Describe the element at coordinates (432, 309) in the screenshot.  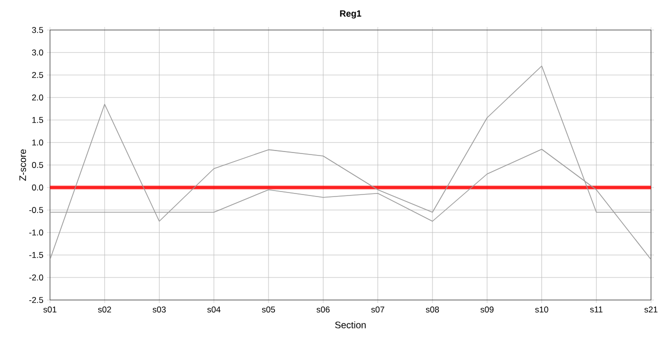
I see `x-tick-label: s08` at that location.